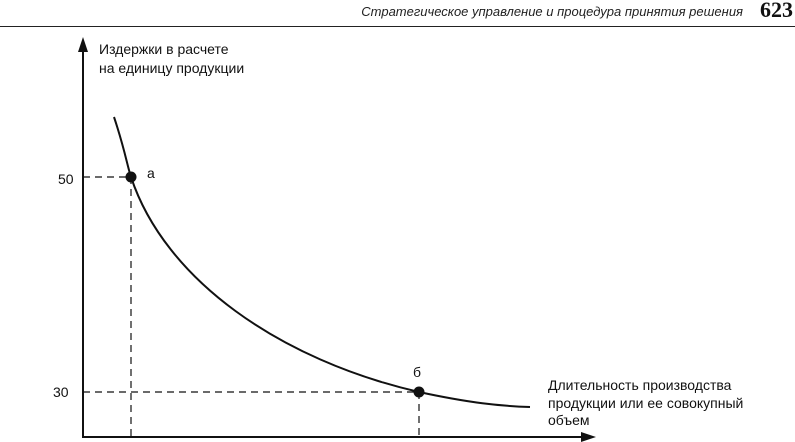 The image size is (795, 442). Describe the element at coordinates (417, 372) in the screenshot. I see `point-b-label: б` at that location.